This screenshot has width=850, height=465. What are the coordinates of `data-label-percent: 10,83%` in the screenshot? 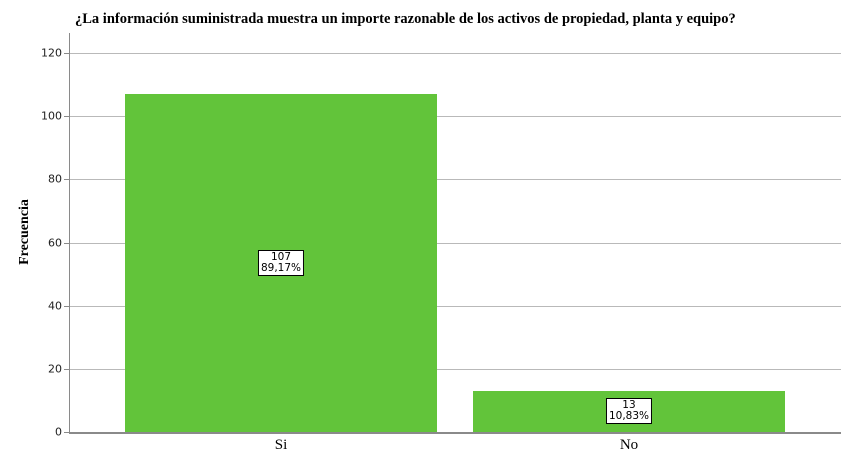 It's located at (629, 416).